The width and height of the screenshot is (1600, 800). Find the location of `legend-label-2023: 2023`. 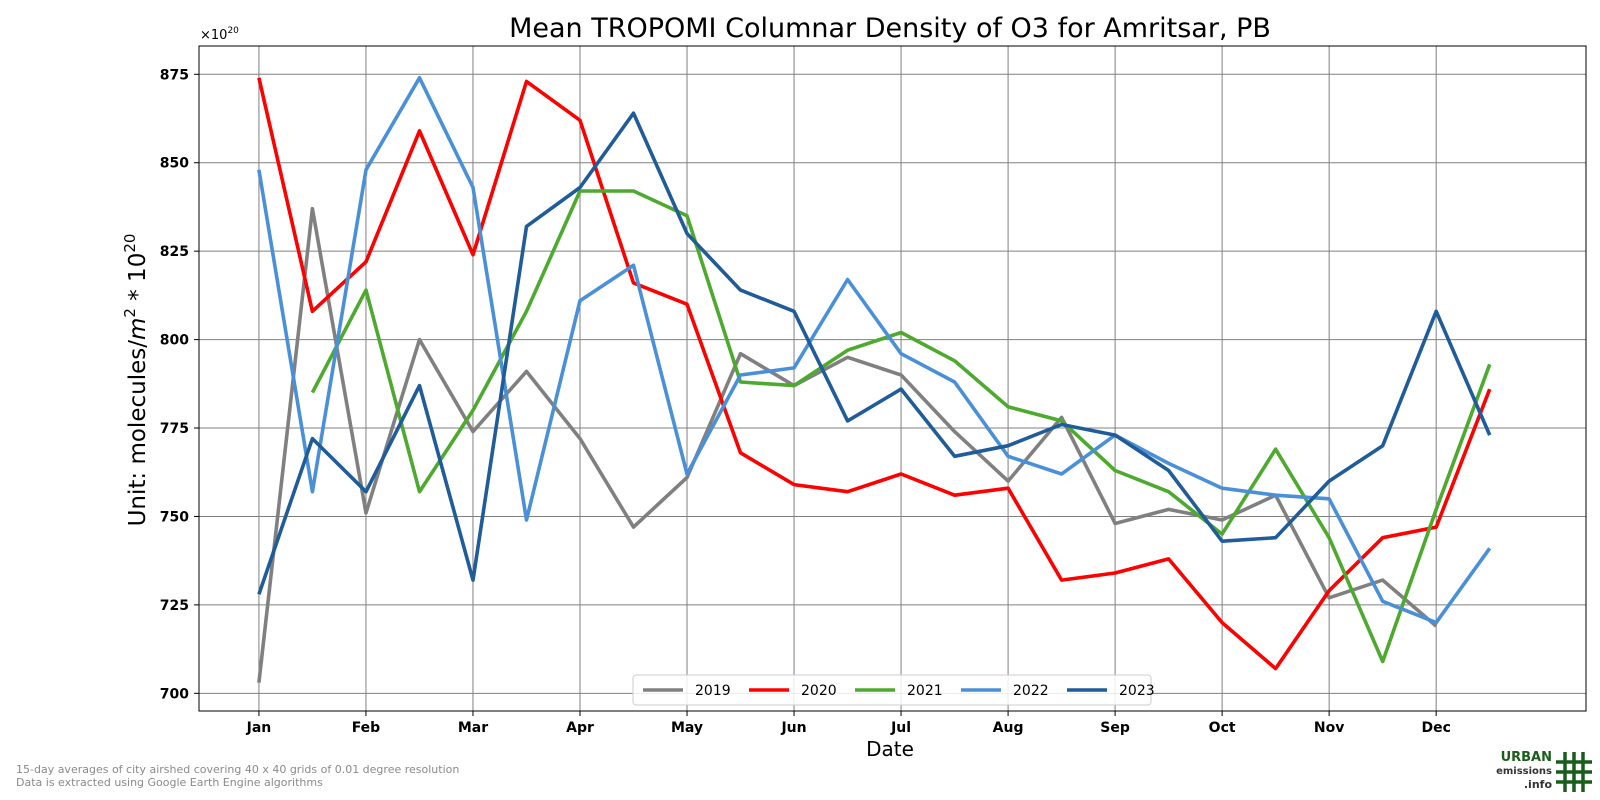

legend-label-2023: 2023 is located at coordinates (1137, 691).